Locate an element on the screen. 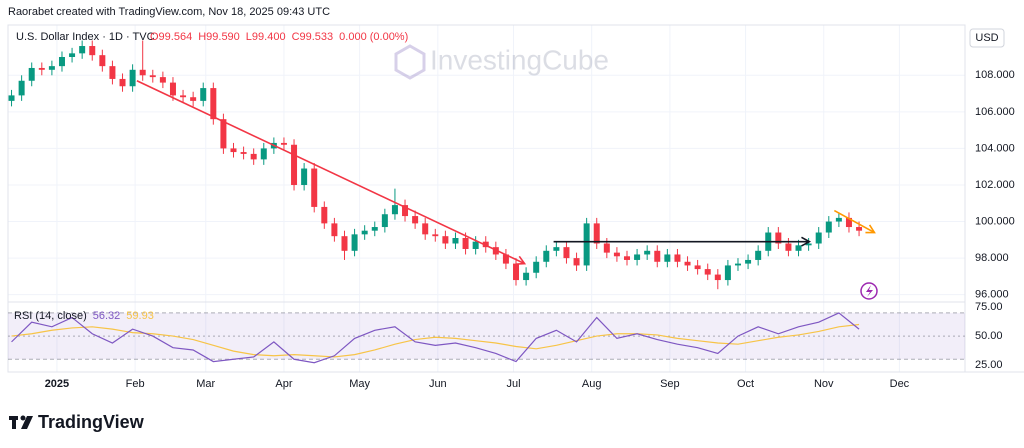 The image size is (1024, 448). event-icon is located at coordinates (869, 291).